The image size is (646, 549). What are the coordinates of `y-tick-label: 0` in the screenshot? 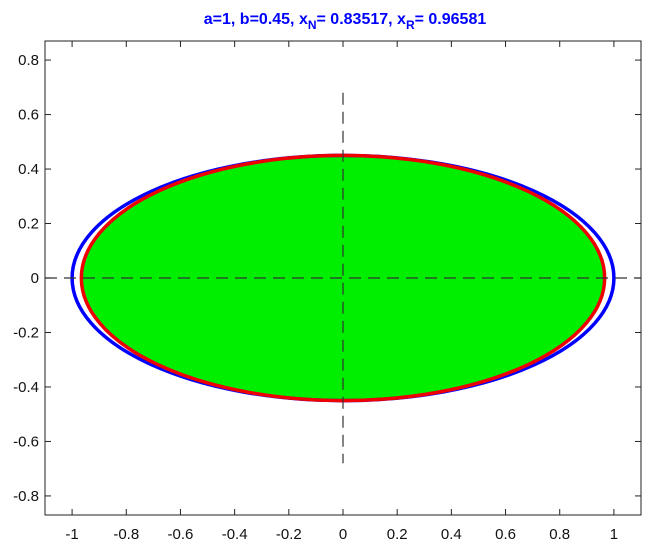 It's located at (35, 278).